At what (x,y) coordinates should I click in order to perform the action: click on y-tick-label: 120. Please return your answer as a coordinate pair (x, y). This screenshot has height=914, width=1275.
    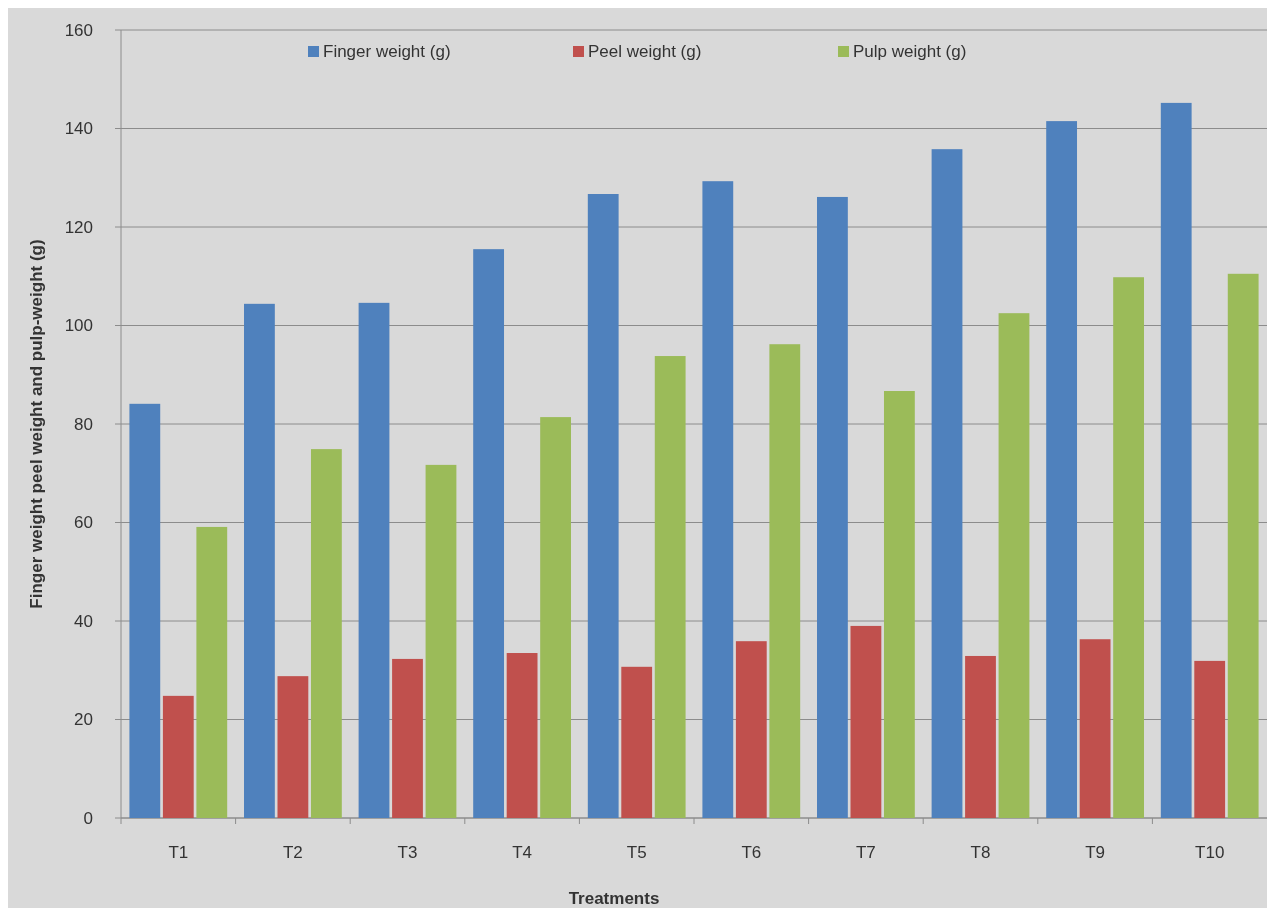
    Looking at the image, I should click on (78, 227).